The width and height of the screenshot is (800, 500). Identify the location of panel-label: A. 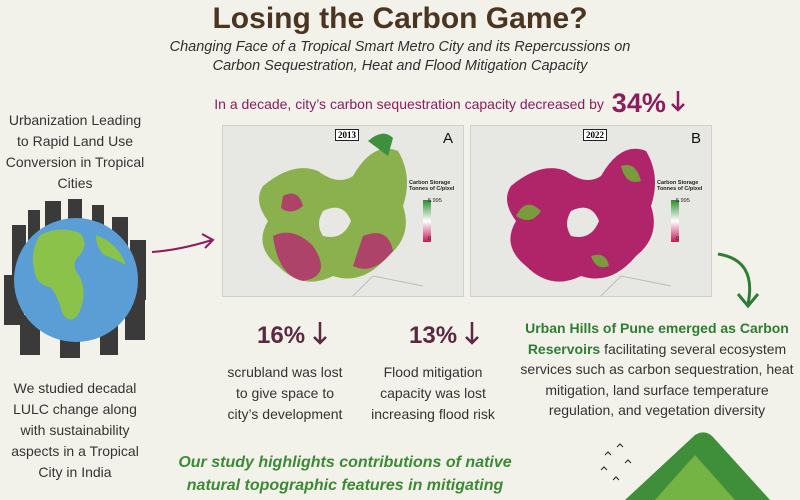
(447, 138).